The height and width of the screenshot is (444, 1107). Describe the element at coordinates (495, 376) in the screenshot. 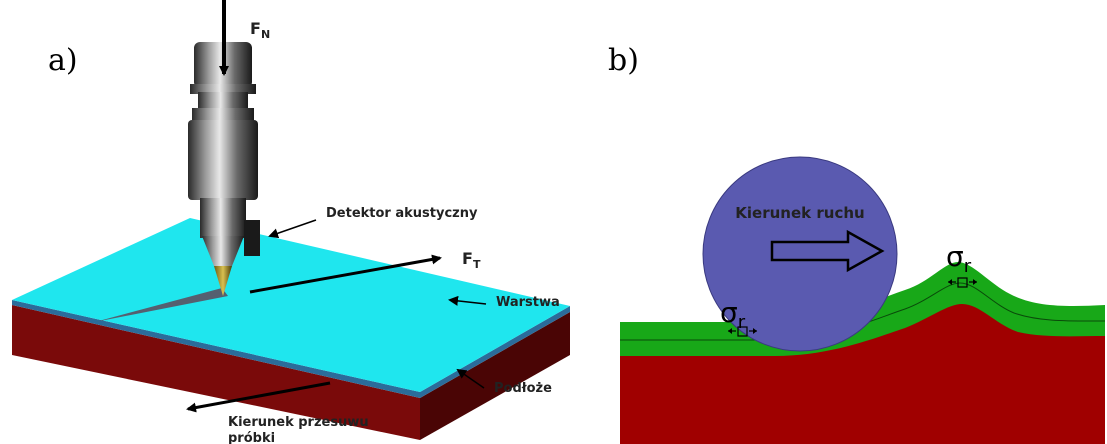

I see `substrate-side-face` at that location.